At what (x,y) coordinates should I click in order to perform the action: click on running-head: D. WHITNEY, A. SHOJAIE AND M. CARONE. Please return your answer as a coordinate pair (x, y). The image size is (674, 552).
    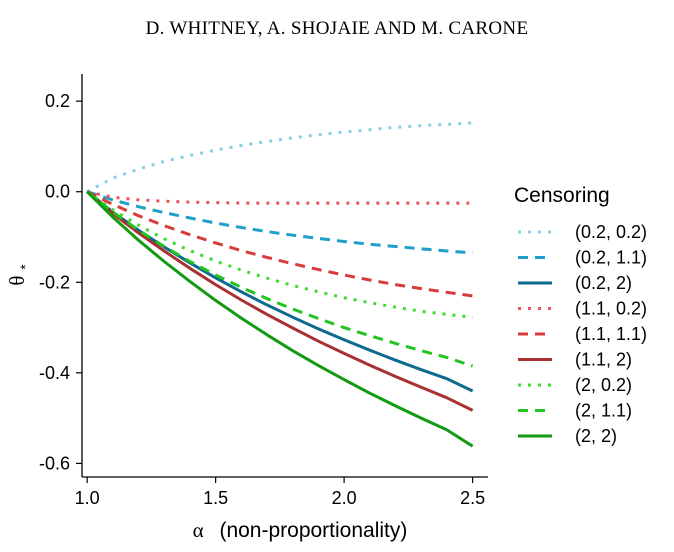
    Looking at the image, I should click on (337, 28).